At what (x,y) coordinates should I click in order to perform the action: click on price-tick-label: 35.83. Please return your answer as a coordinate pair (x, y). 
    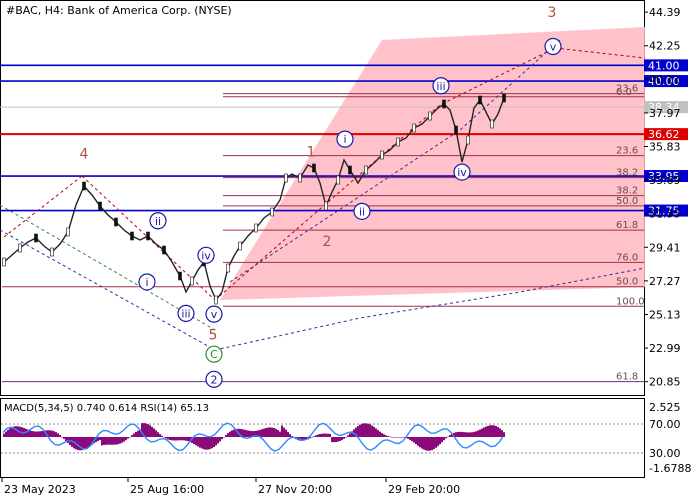
    Looking at the image, I should click on (665, 147).